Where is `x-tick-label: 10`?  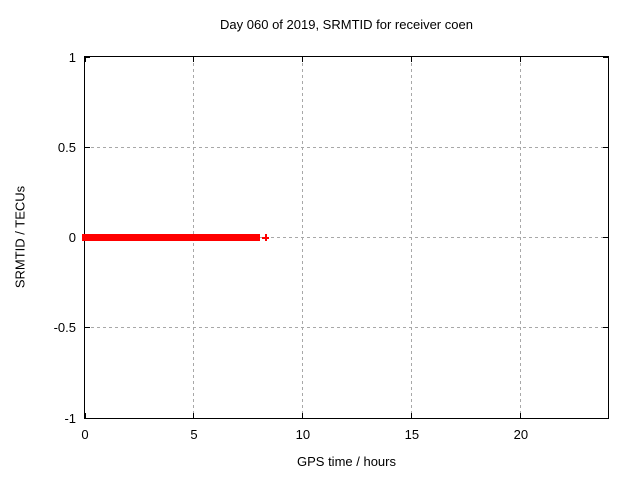 x-tick-label: 10 is located at coordinates (303, 434).